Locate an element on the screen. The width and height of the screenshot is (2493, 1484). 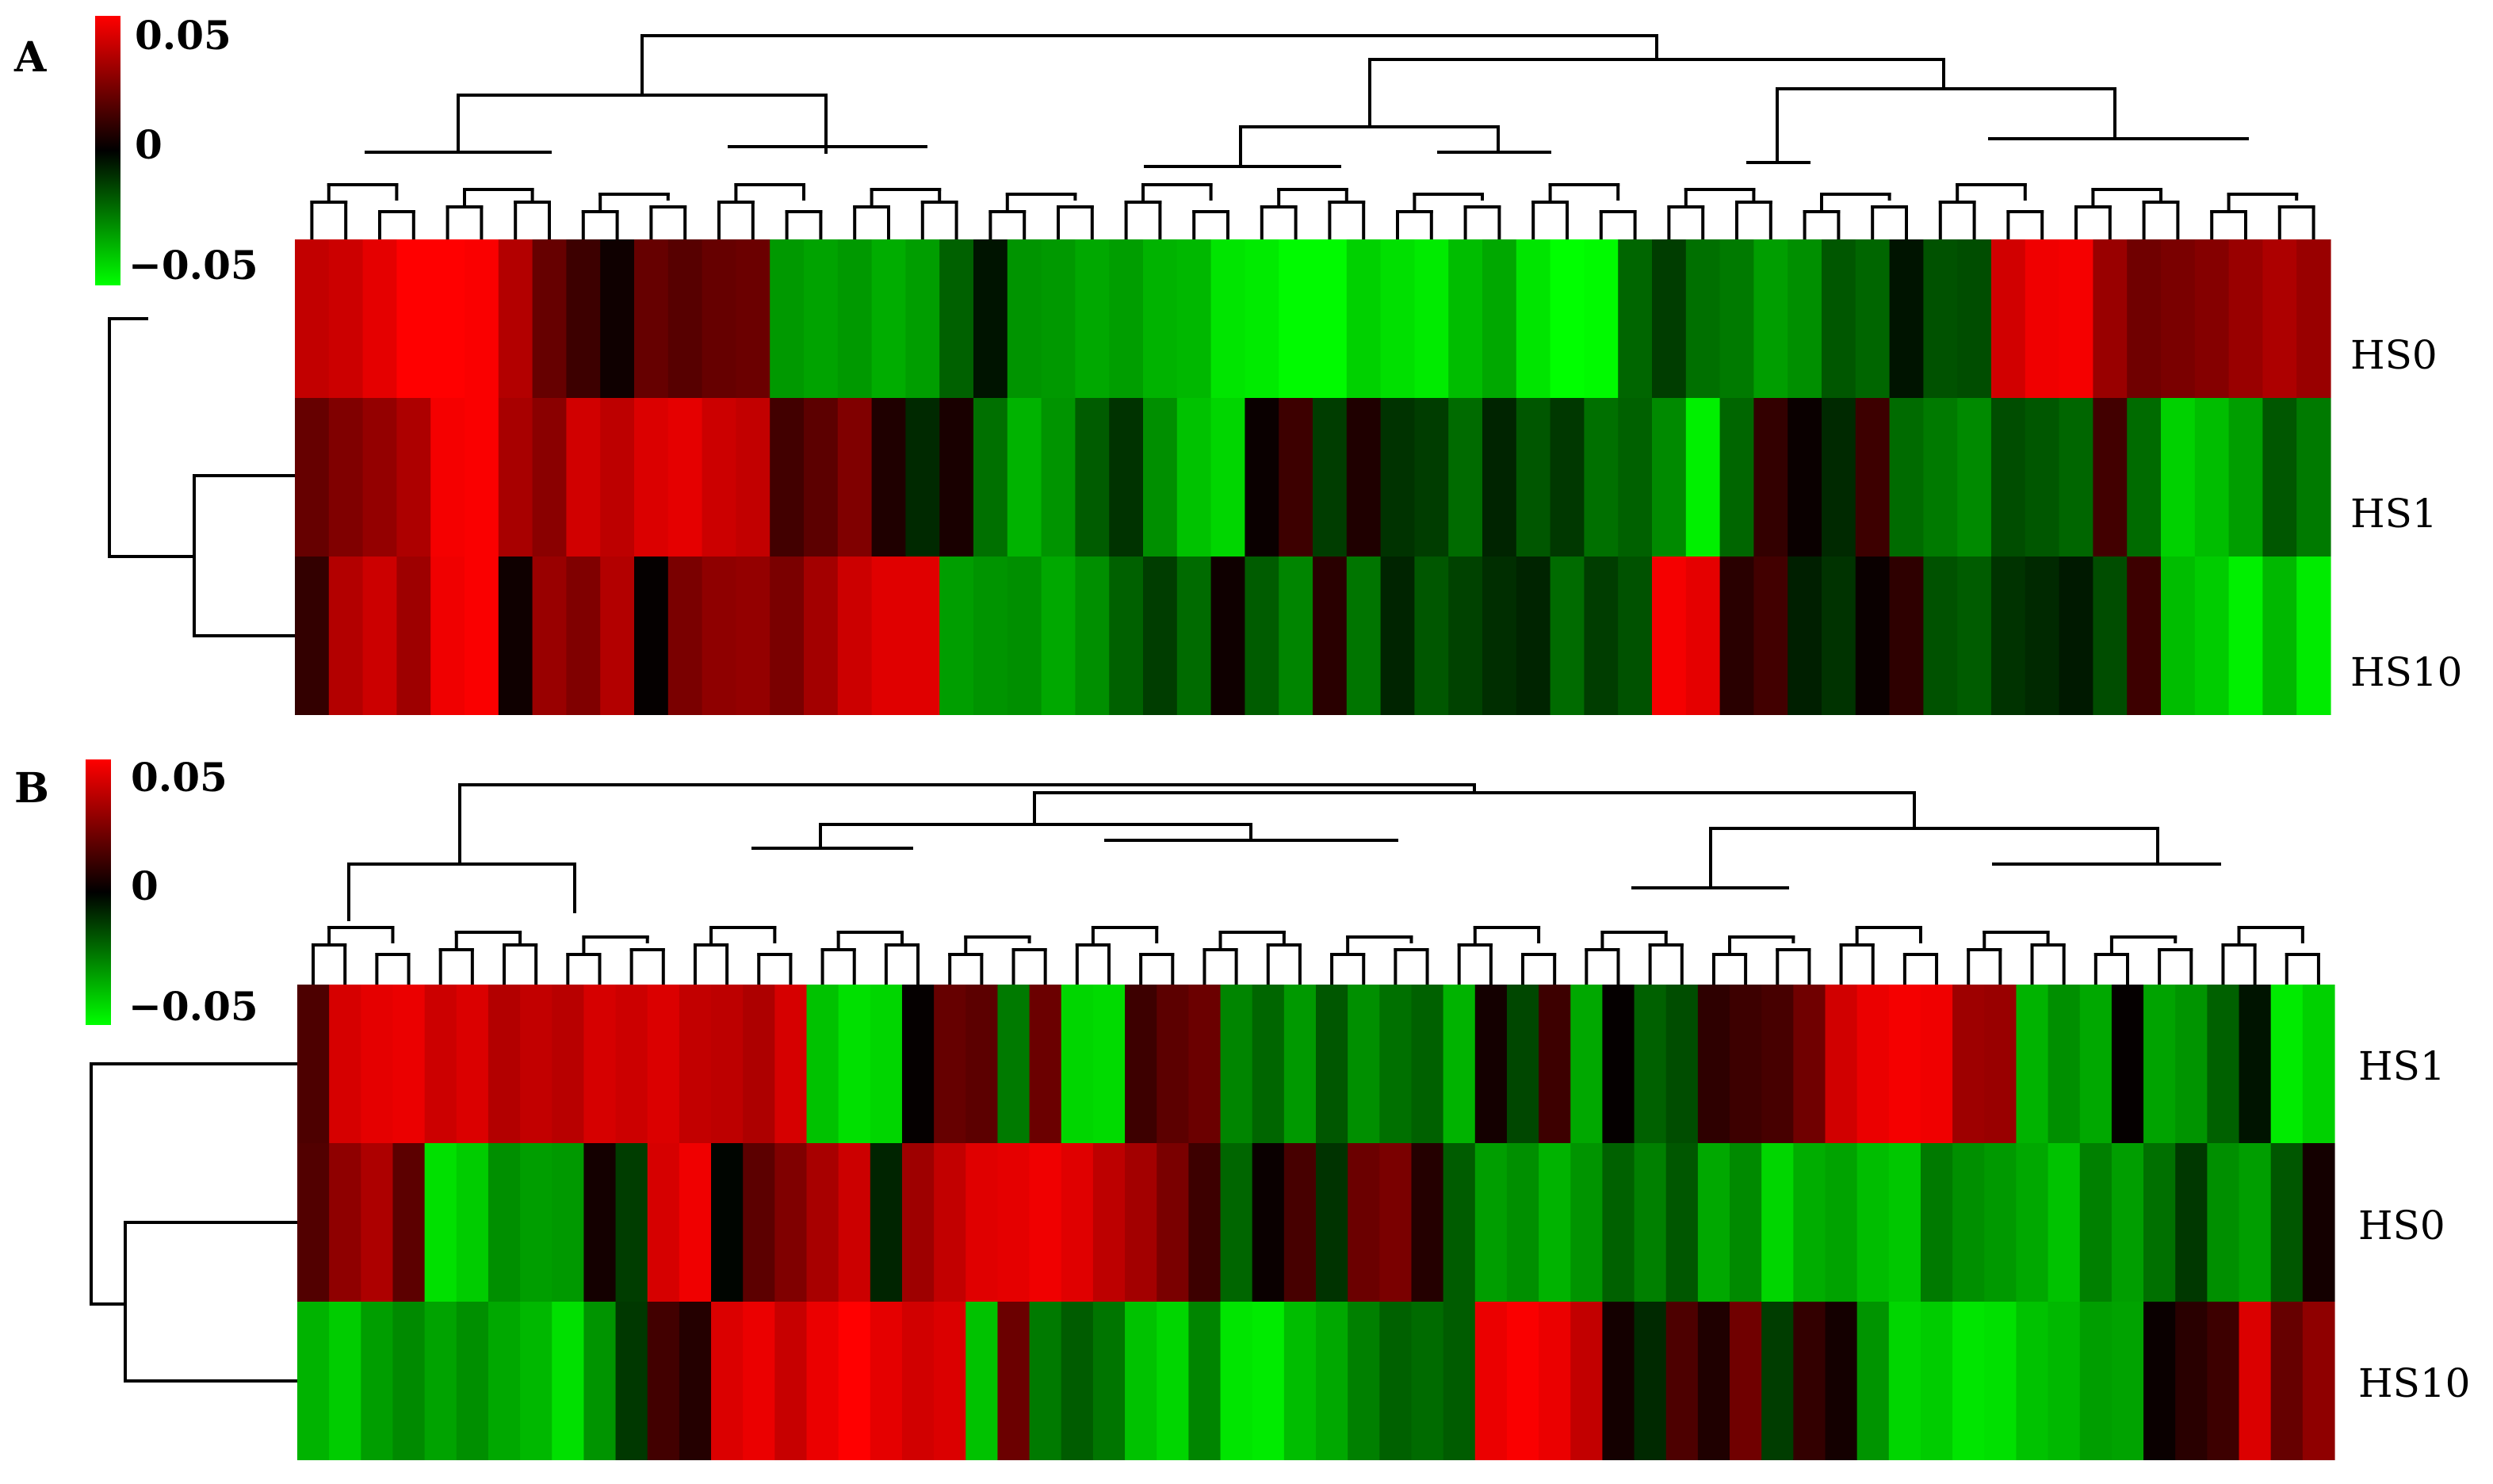
panel-b-scale-mid: 0 is located at coordinates (145, 885).